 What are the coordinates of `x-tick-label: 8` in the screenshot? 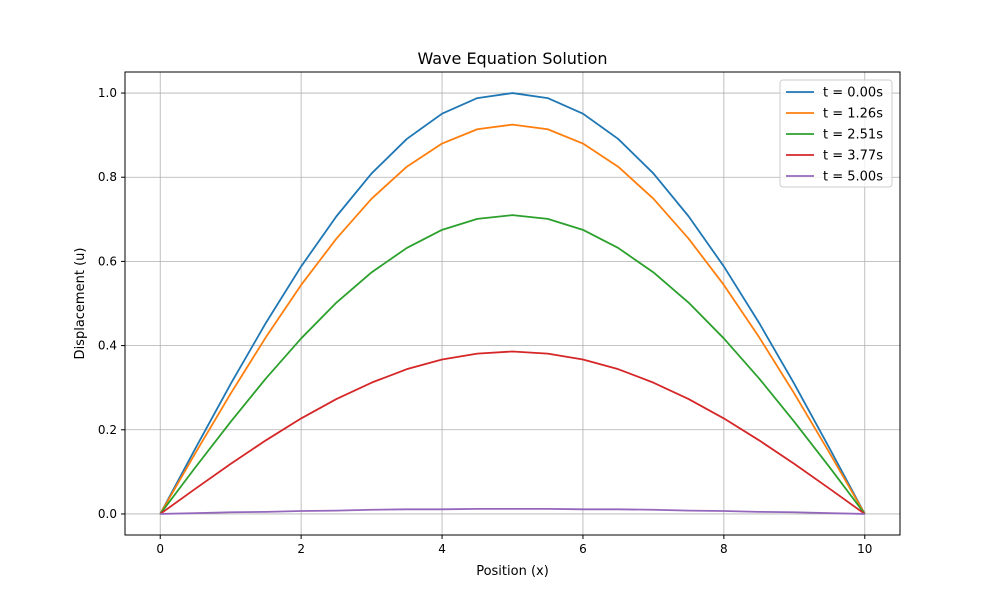 It's located at (724, 549).